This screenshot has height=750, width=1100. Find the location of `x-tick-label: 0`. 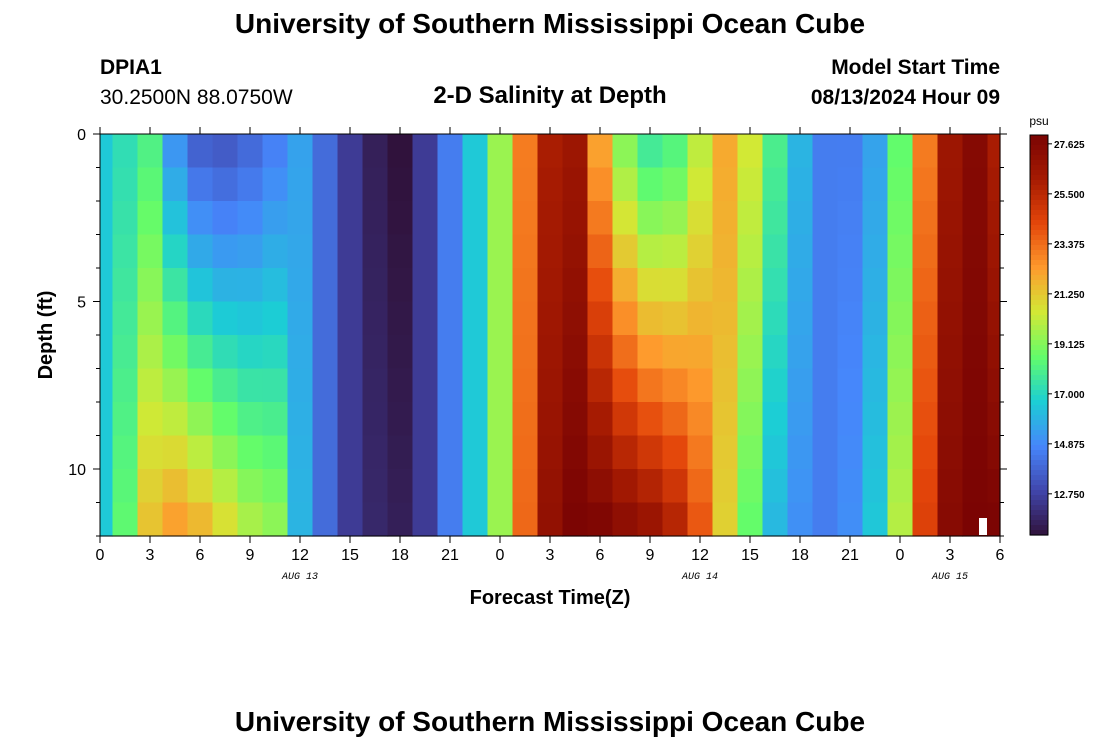

x-tick-label: 0 is located at coordinates (100, 555).